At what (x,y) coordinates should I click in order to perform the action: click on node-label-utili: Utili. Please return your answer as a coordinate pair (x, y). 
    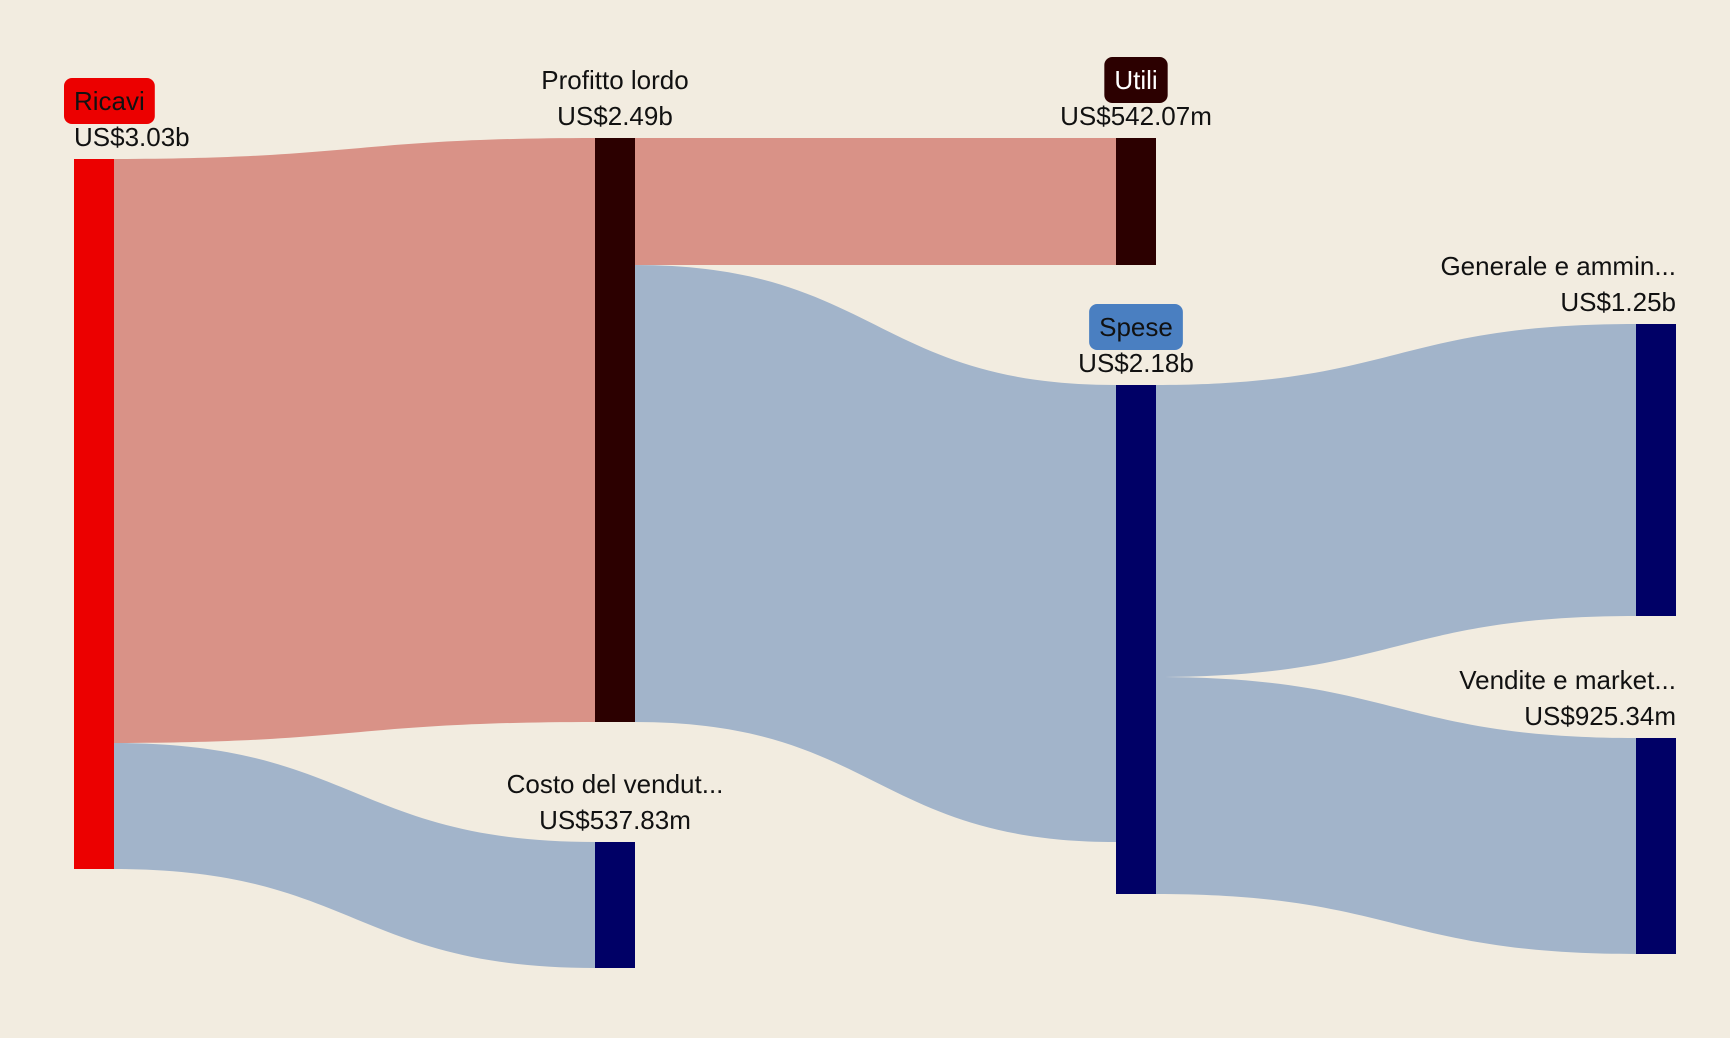
    Looking at the image, I should click on (1135, 80).